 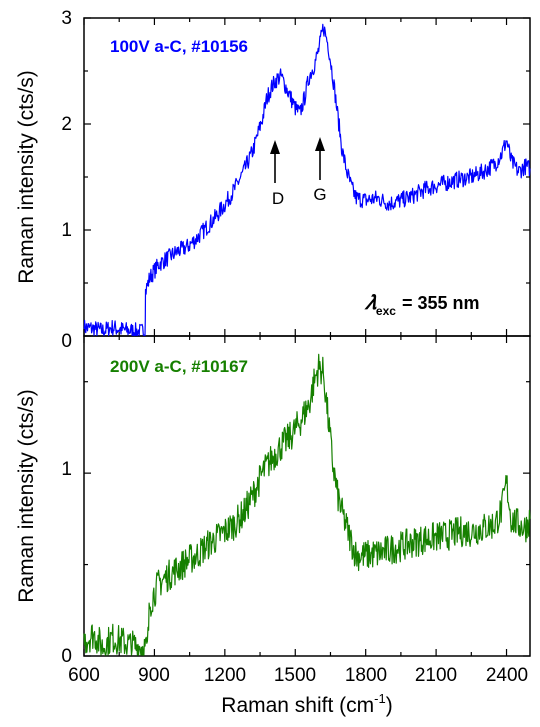 What do you see at coordinates (66, 124) in the screenshot?
I see `y-tick-label: 2` at bounding box center [66, 124].